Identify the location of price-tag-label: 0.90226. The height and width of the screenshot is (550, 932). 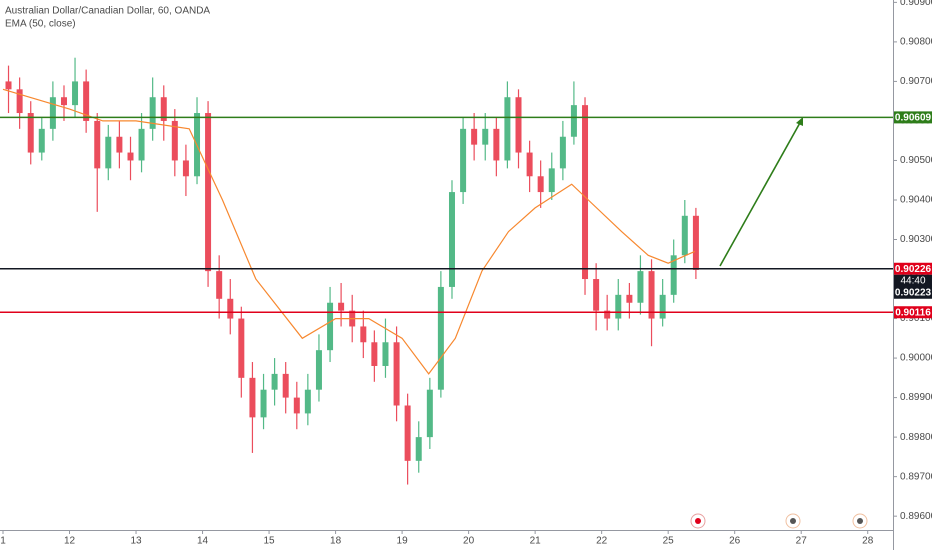
(913, 269).